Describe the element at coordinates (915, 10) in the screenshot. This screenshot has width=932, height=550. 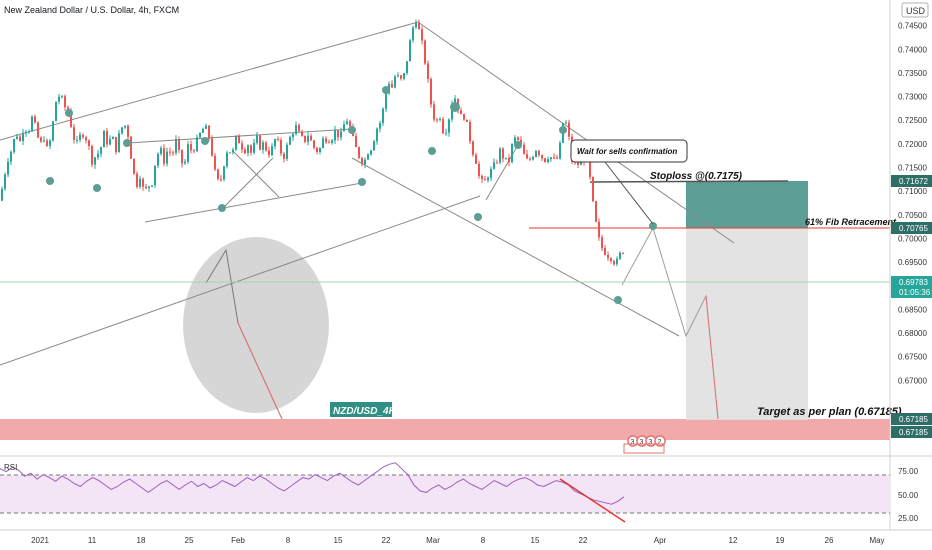
I see `currency-badge-box` at that location.